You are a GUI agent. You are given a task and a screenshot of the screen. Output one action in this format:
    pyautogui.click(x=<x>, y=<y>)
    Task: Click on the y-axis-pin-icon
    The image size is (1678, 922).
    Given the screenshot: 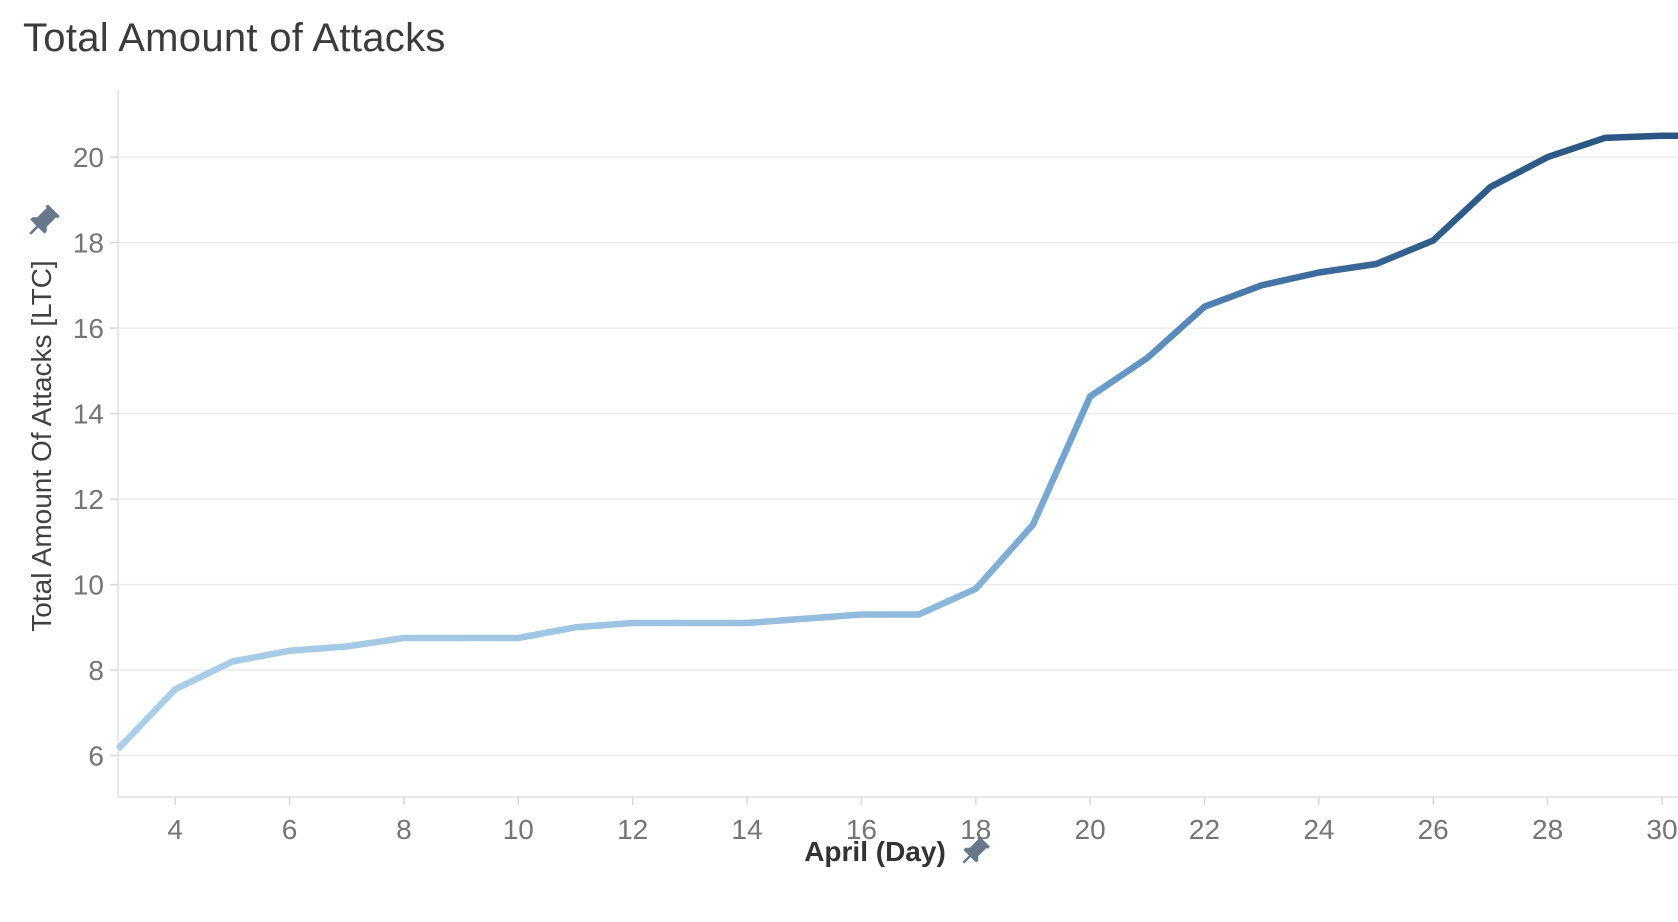 What is the action you would take?
    pyautogui.click(x=42, y=222)
    